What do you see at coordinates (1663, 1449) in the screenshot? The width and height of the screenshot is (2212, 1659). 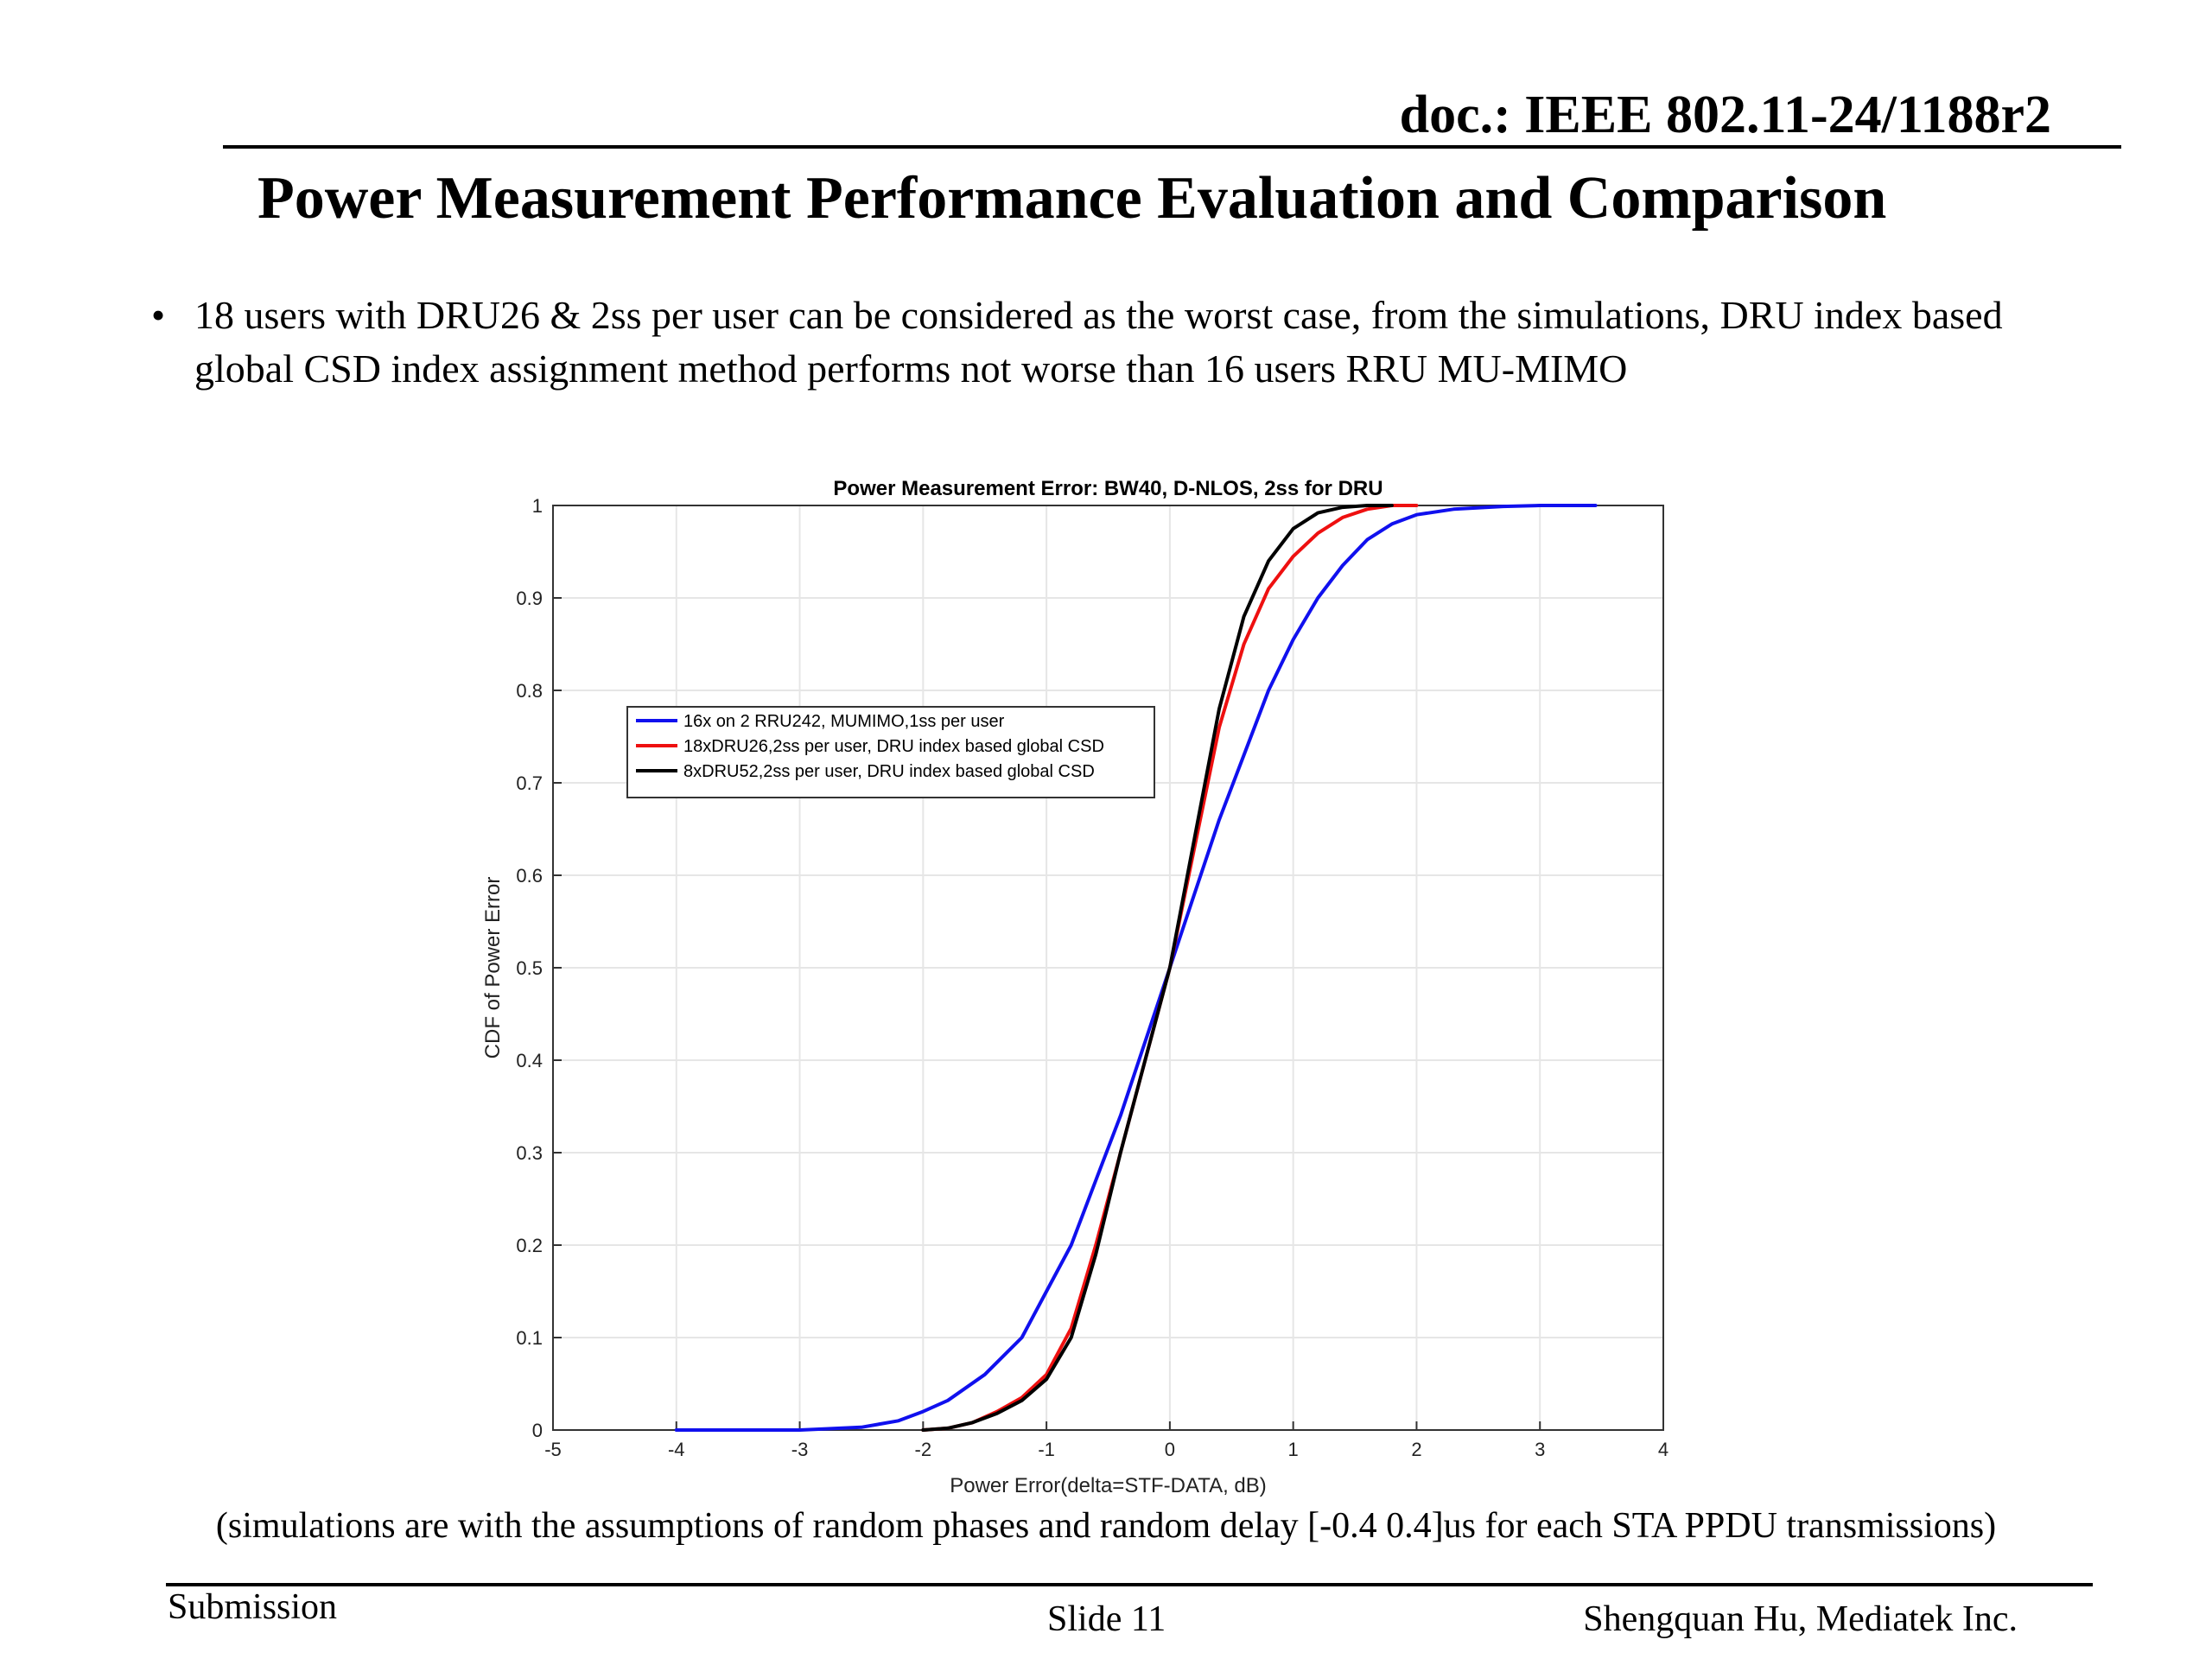 I see `x-tick-label: 4` at bounding box center [1663, 1449].